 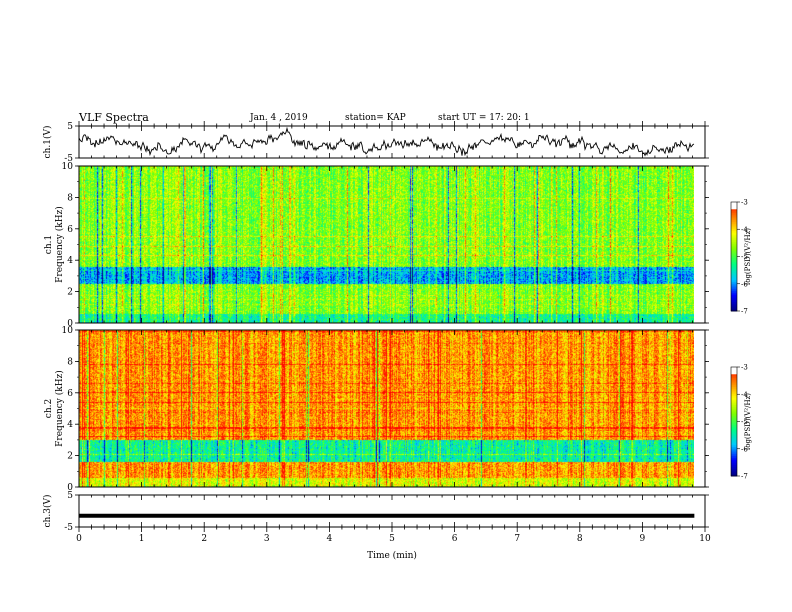 I want to click on station-label: station= KAP, so click(x=375, y=118).